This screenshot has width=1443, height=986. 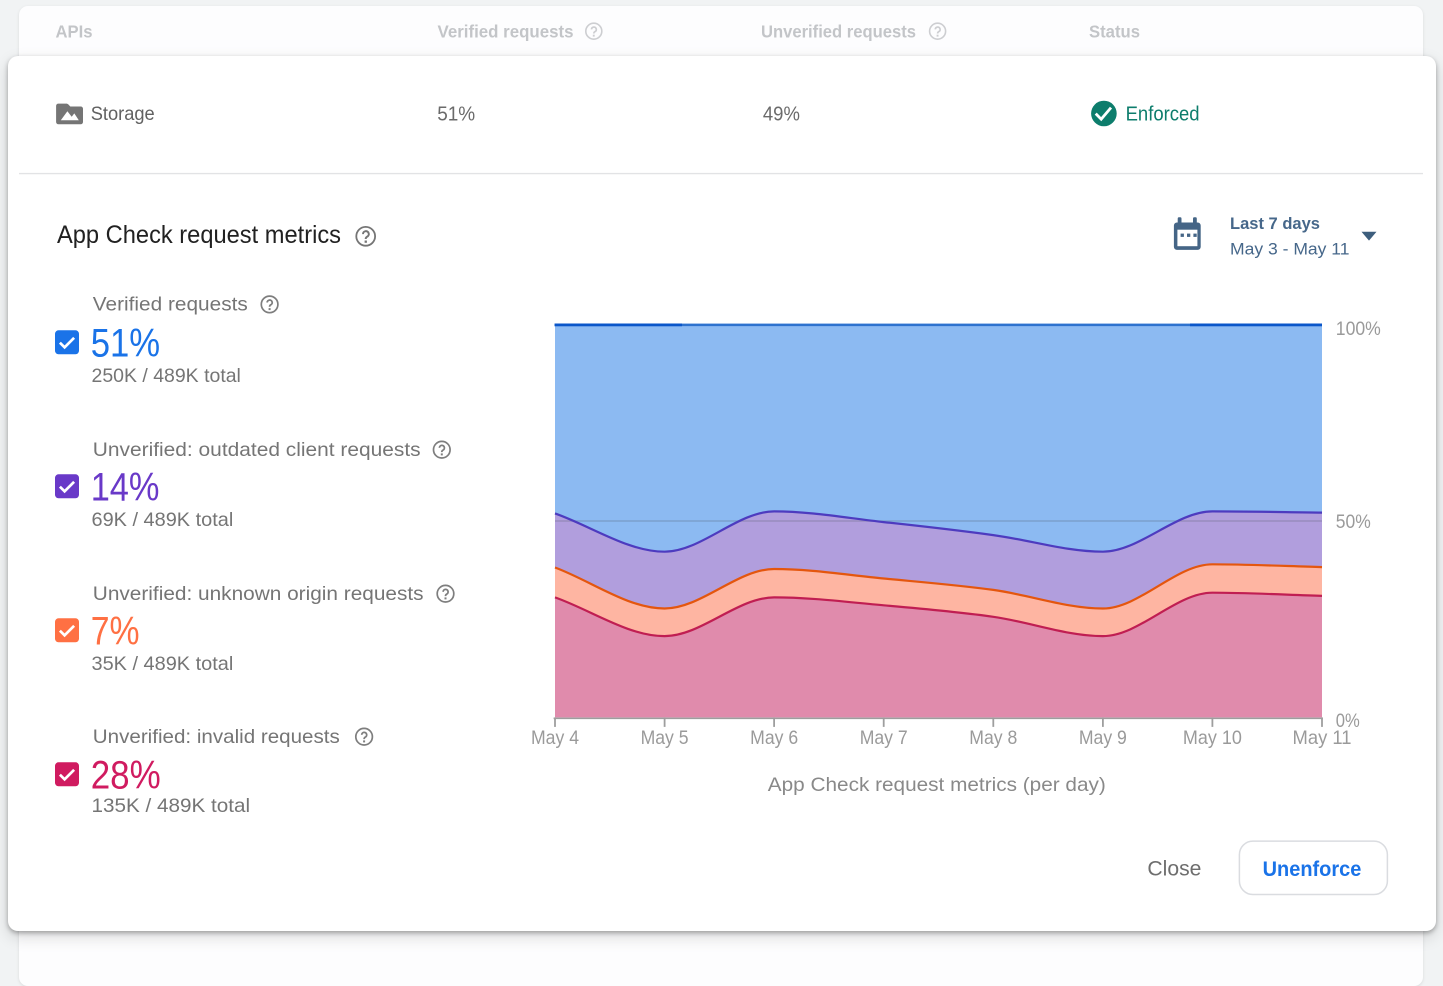 What do you see at coordinates (258, 594) in the screenshot?
I see `svg-text:Unverified: unknown origin req: Unverified: unknown origin requests` at bounding box center [258, 594].